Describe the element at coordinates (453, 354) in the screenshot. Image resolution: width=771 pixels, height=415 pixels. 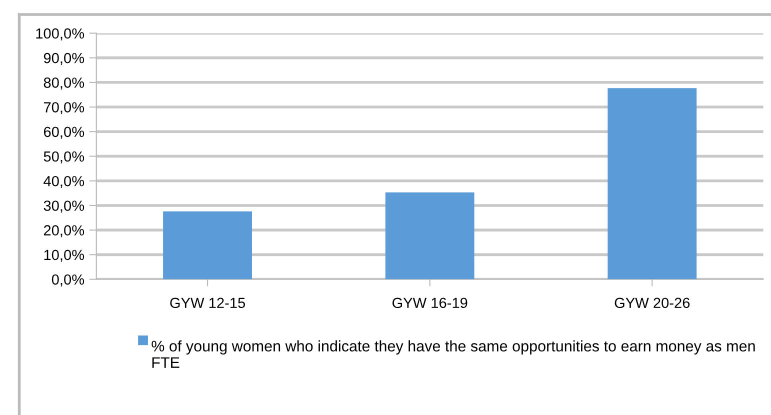
I see `legend-label: % of young women who indicate they have the same opportunities to earn money as men FTE` at that location.